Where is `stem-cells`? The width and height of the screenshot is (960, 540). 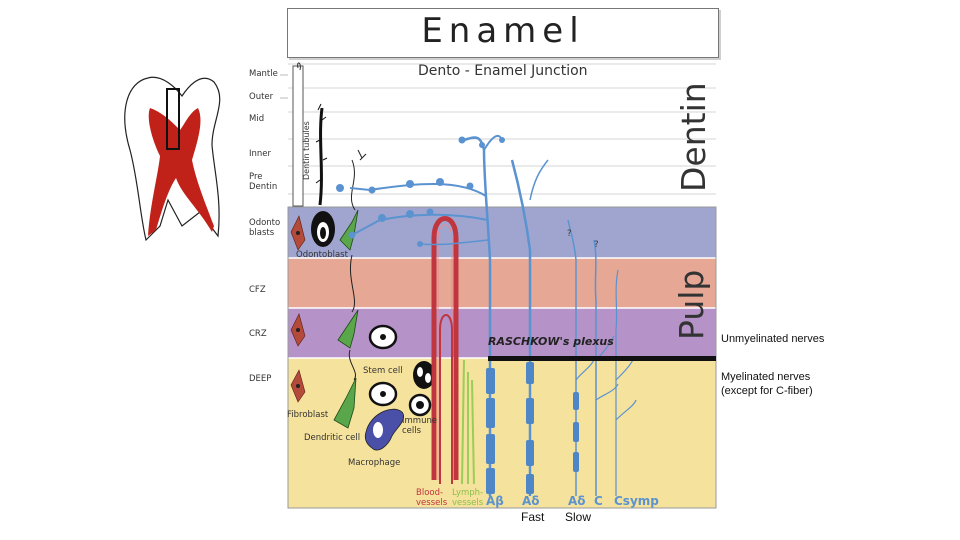
stem-cells is located at coordinates (383, 365).